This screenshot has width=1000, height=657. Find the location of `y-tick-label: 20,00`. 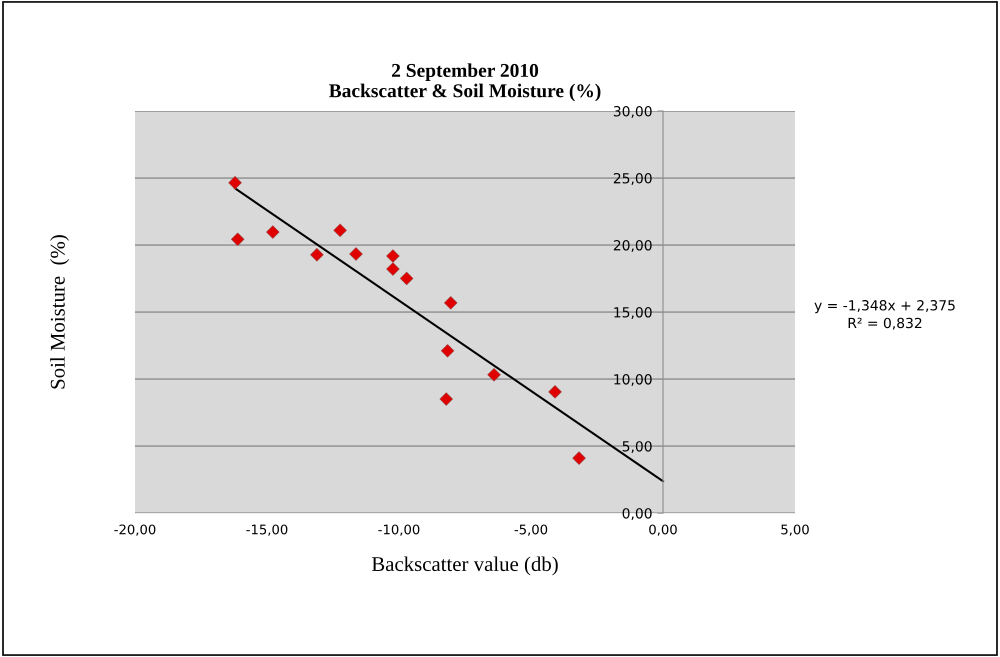

y-tick-label: 20,00 is located at coordinates (633, 246).